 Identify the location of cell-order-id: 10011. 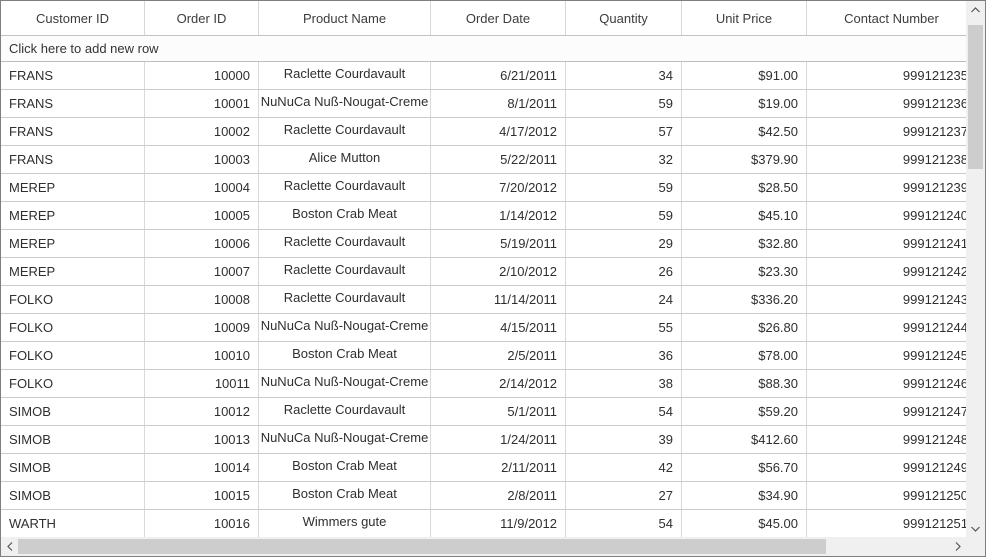
(202, 383).